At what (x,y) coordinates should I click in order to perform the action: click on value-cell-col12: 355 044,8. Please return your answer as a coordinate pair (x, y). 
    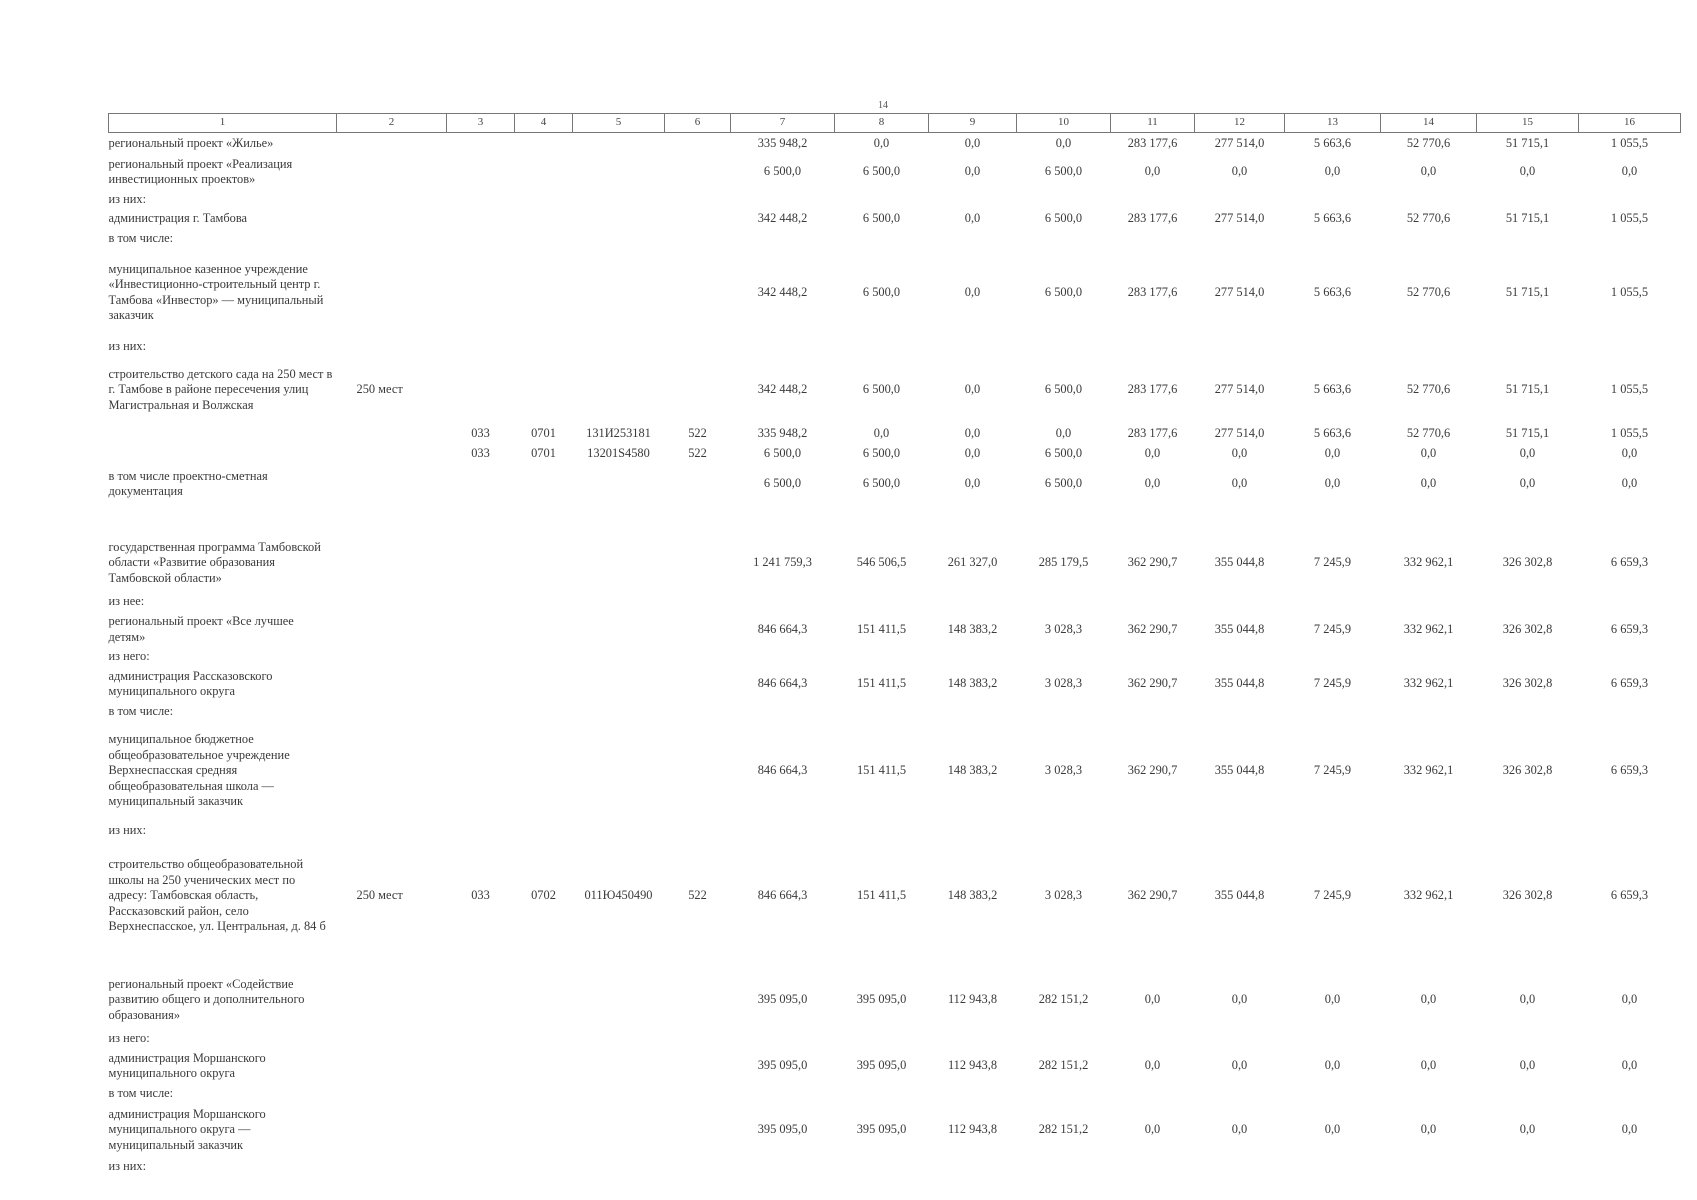
    Looking at the image, I should click on (1239, 770).